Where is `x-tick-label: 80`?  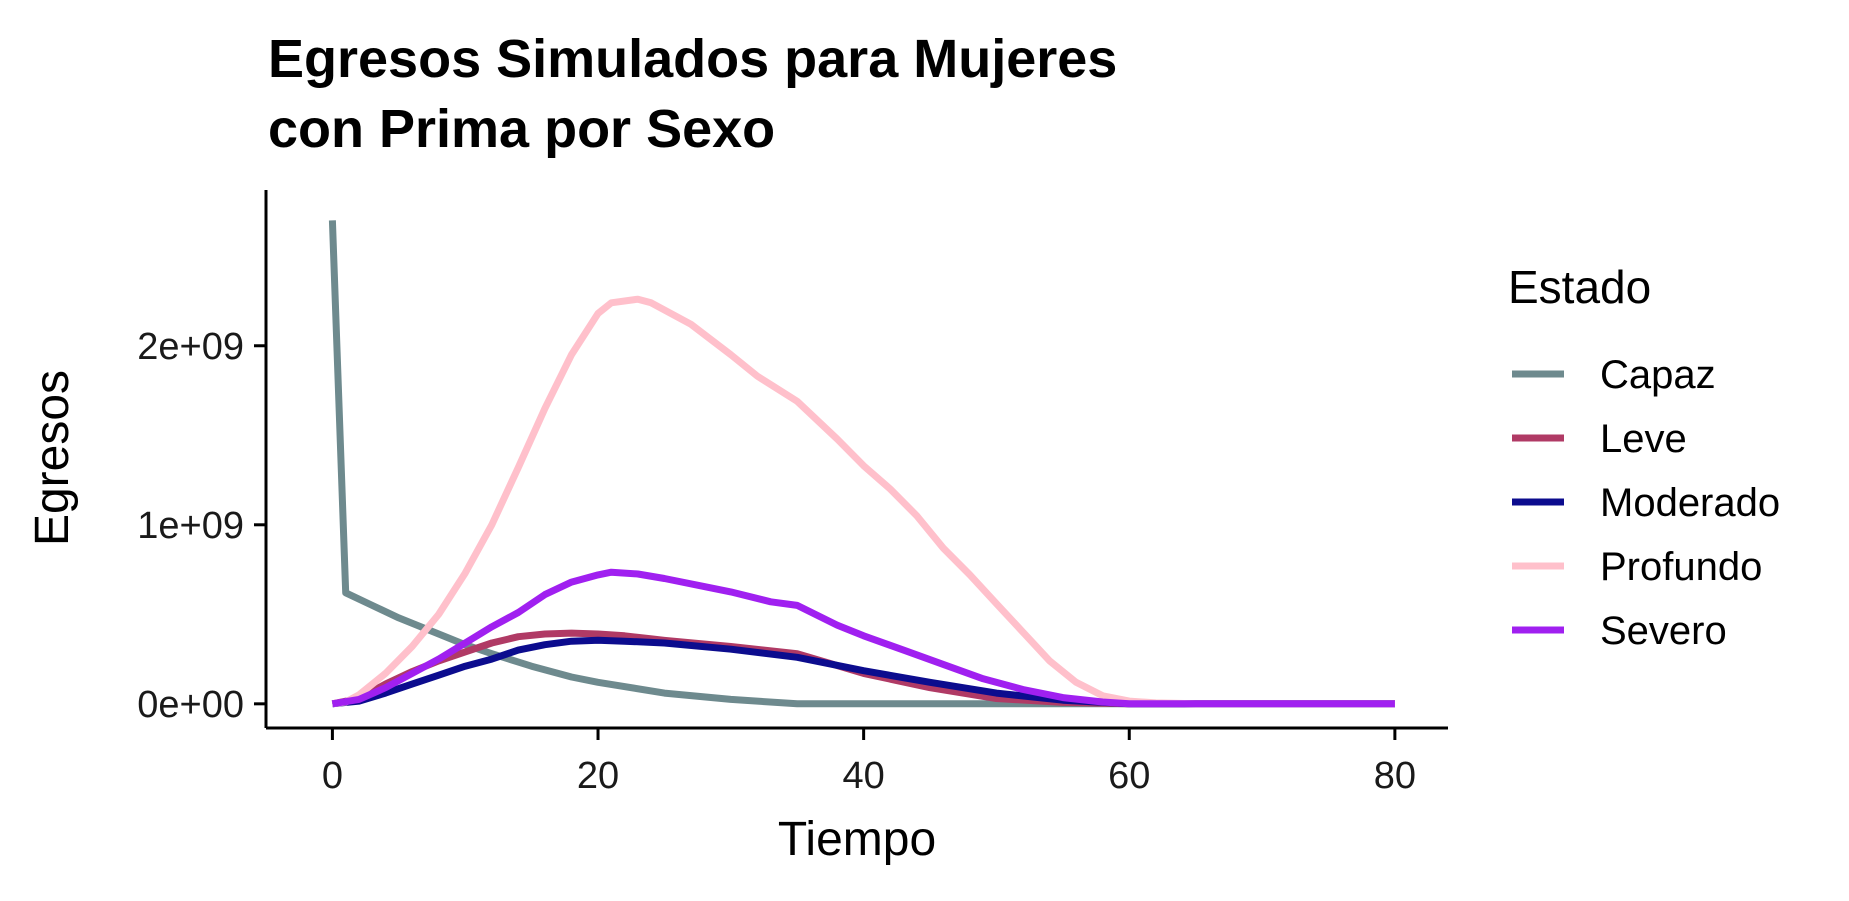 x-tick-label: 80 is located at coordinates (1395, 776).